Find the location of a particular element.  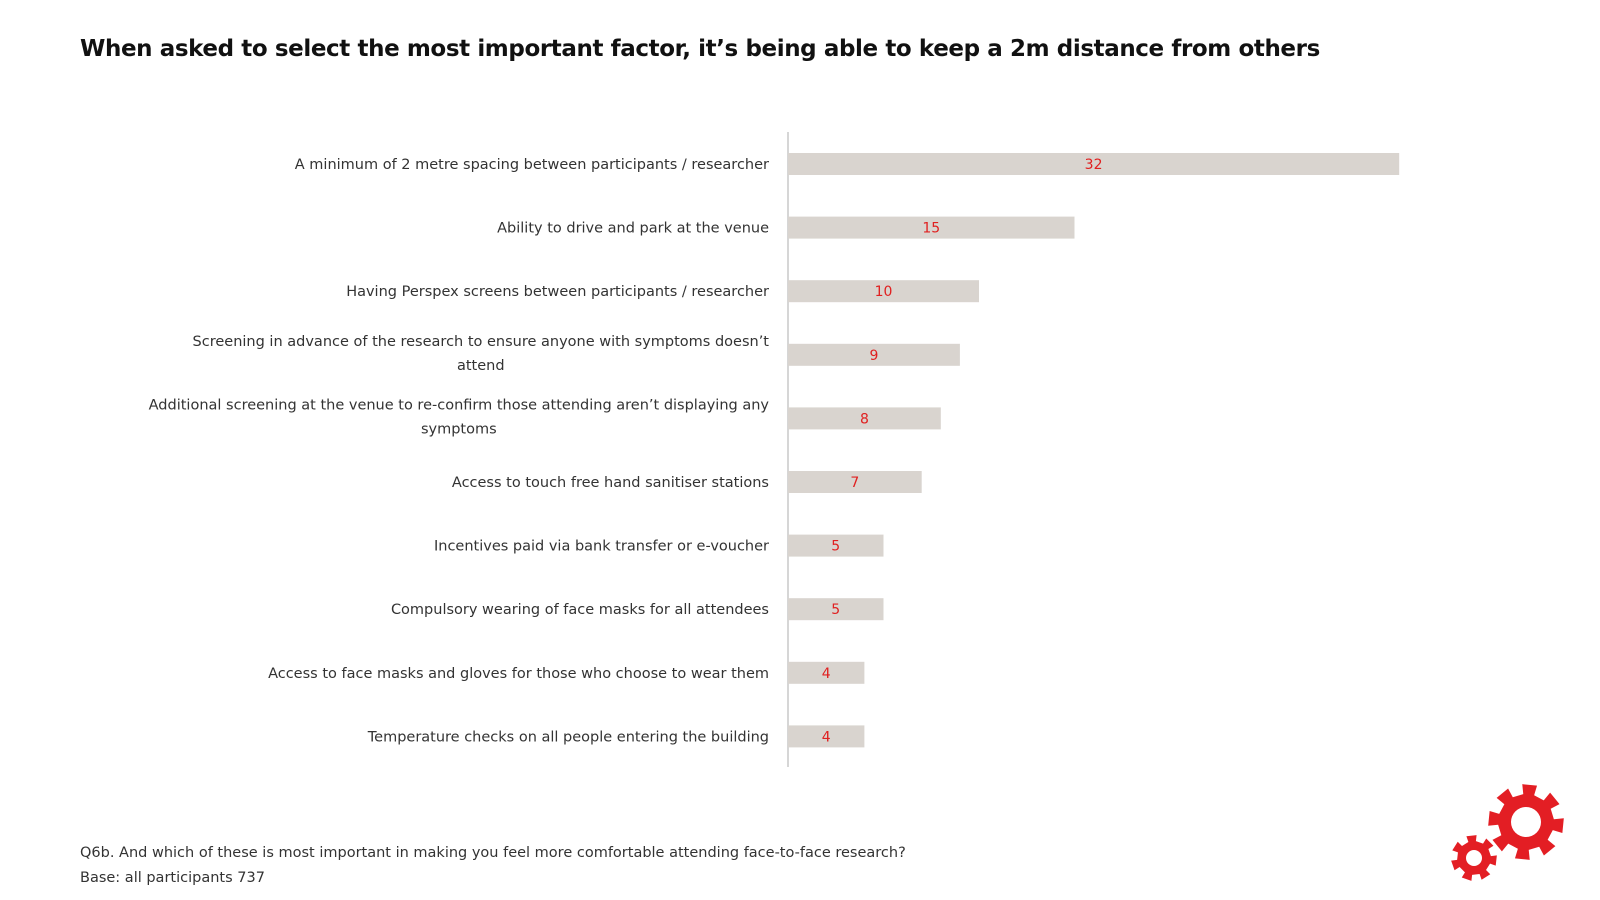

value-label: 7 is located at coordinates (854, 483).